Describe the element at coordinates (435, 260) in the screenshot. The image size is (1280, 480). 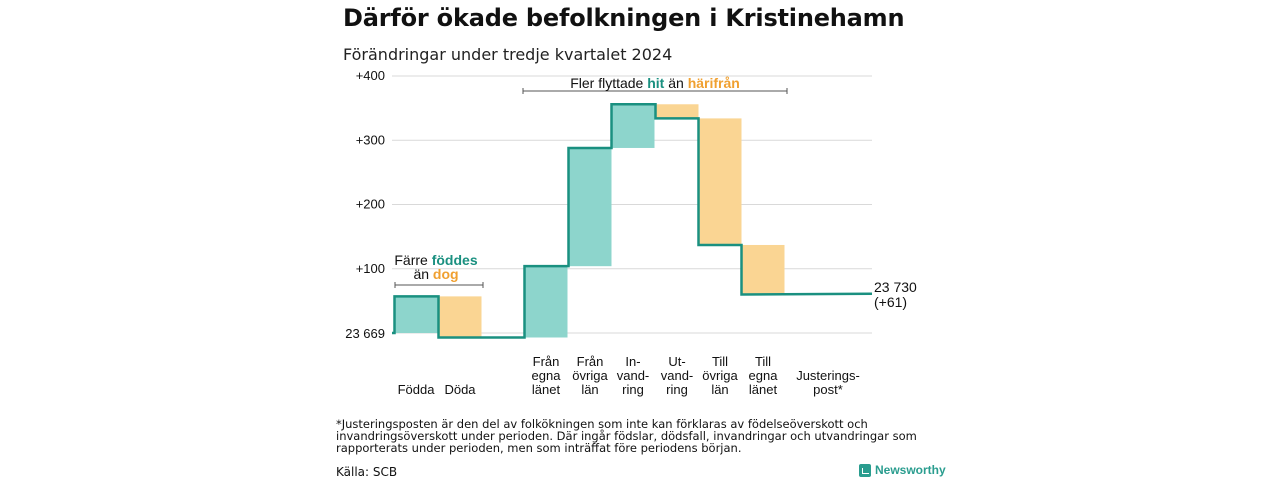
I see `annotation-births-line1: Färre föddes` at that location.